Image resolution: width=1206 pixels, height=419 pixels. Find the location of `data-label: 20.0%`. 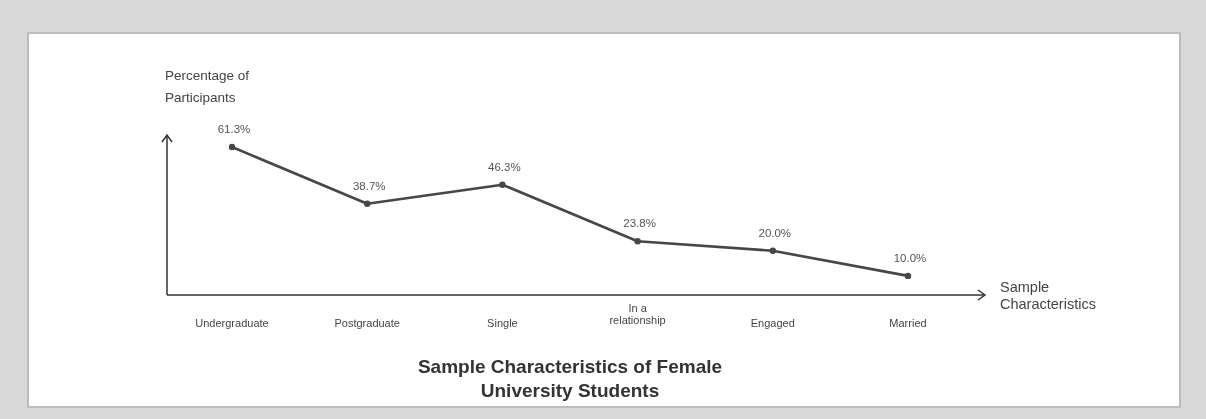

data-label: 20.0% is located at coordinates (775, 232).